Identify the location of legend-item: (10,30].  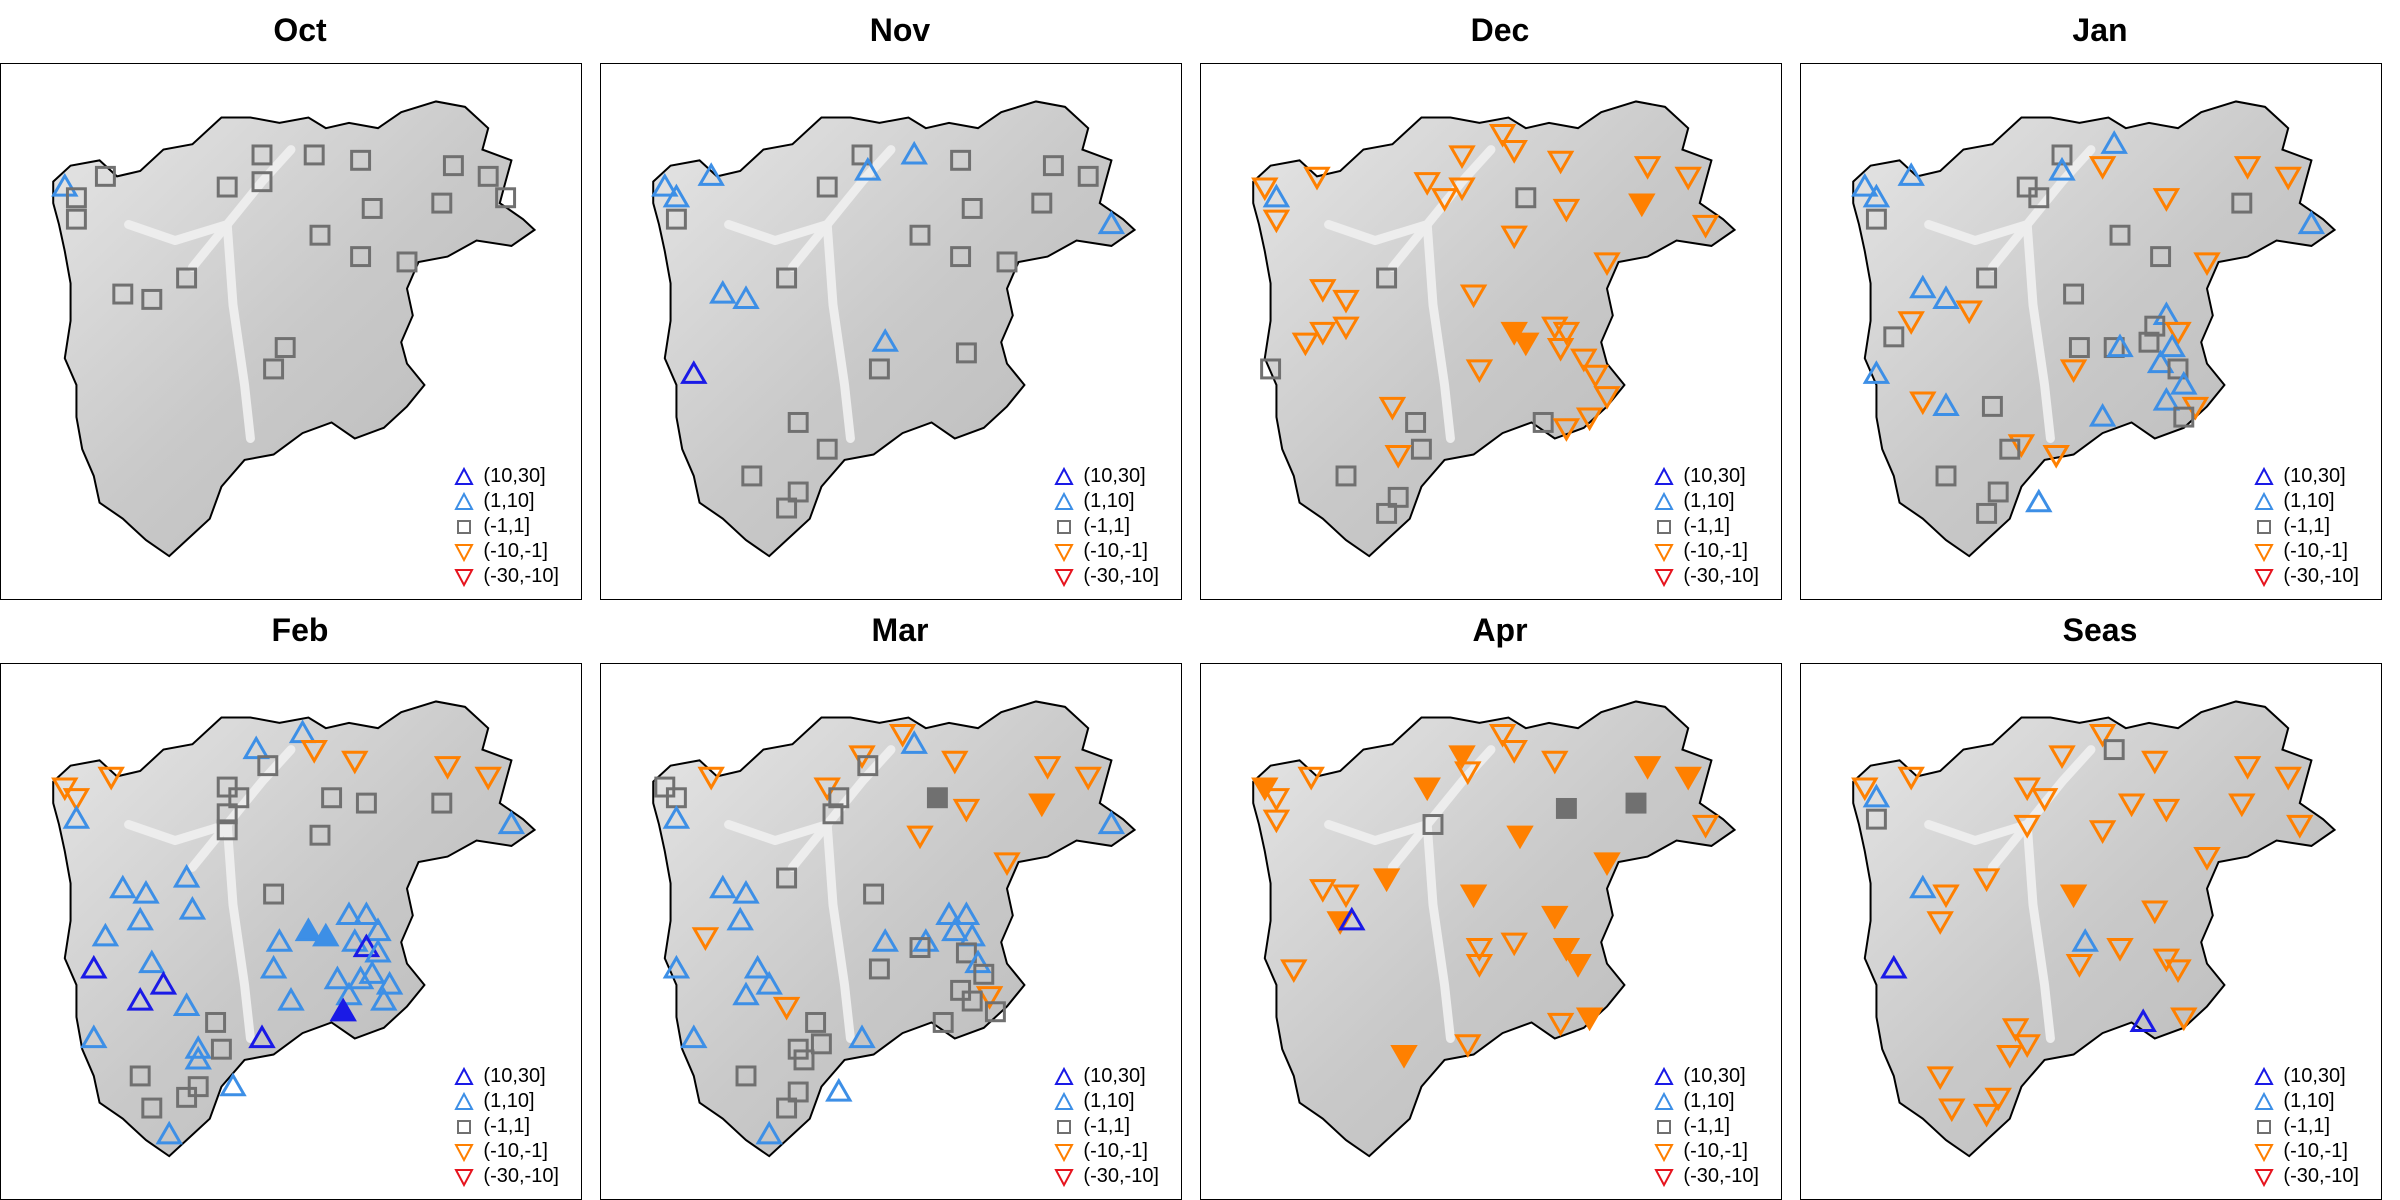
(1706, 476).